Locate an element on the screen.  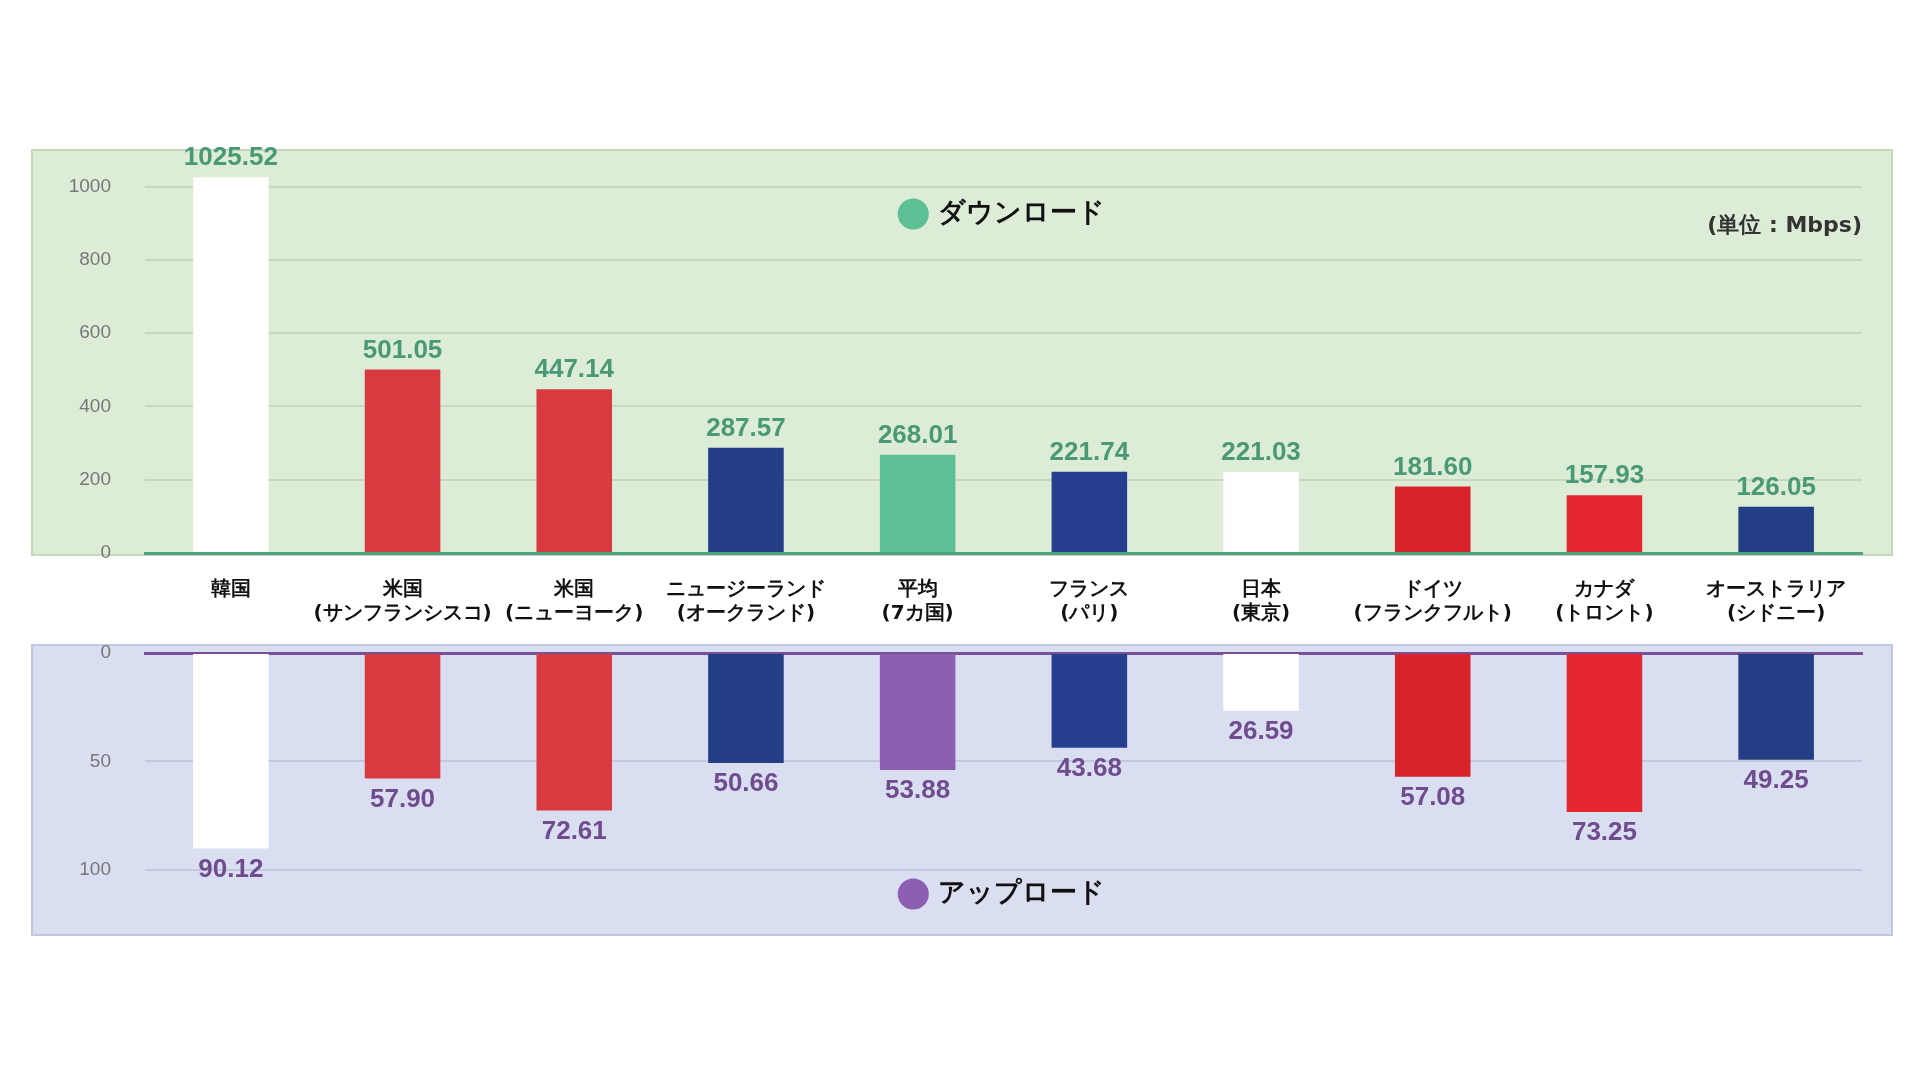
data-label: 181.60 is located at coordinates (1432, 465).